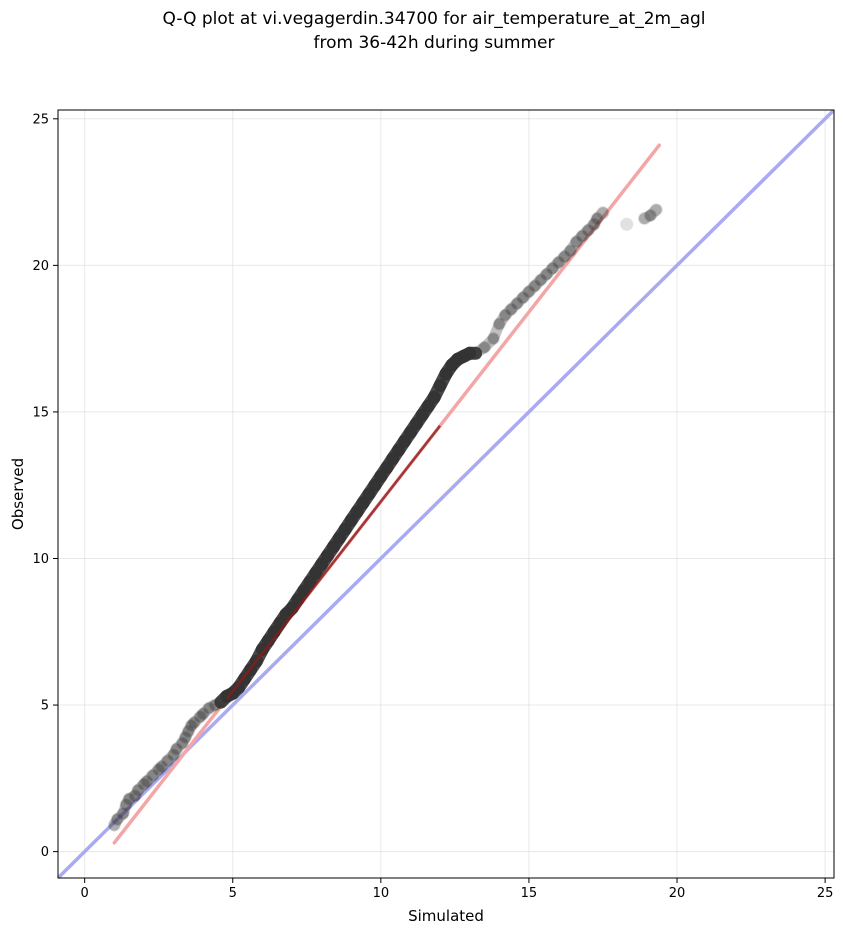 The width and height of the screenshot is (843, 934). I want to click on y-axis-label: Observed, so click(18, 494).